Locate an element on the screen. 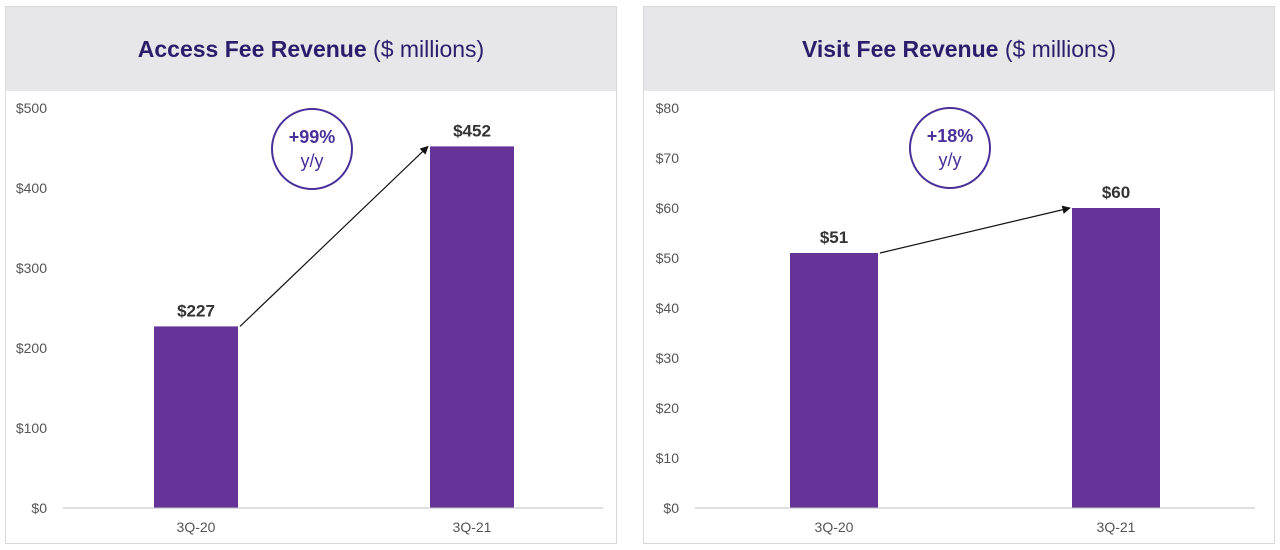  y-tick-label: $30 is located at coordinates (668, 358).